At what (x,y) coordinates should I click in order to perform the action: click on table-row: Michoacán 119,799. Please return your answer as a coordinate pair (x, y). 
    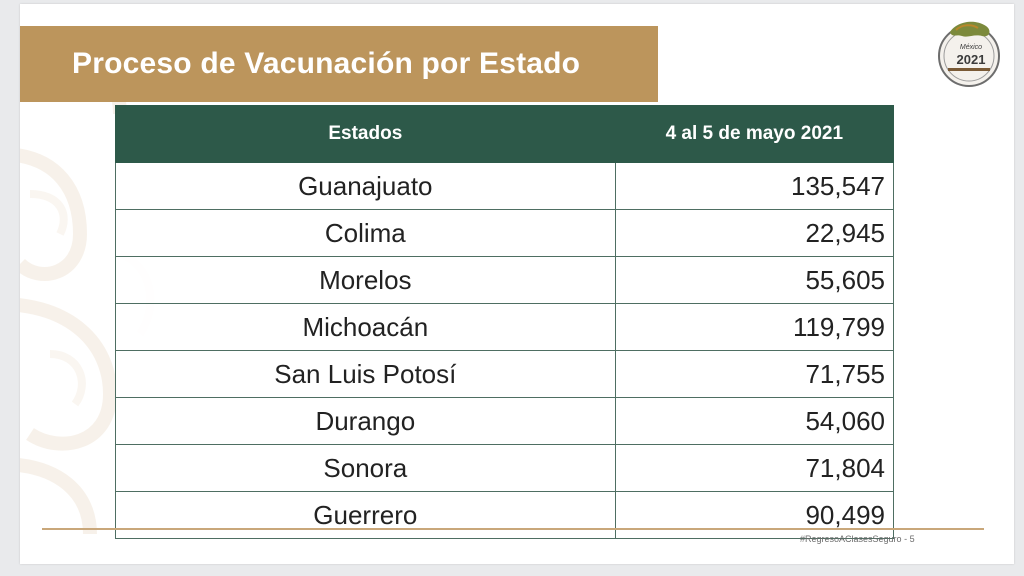
    Looking at the image, I should click on (505, 327).